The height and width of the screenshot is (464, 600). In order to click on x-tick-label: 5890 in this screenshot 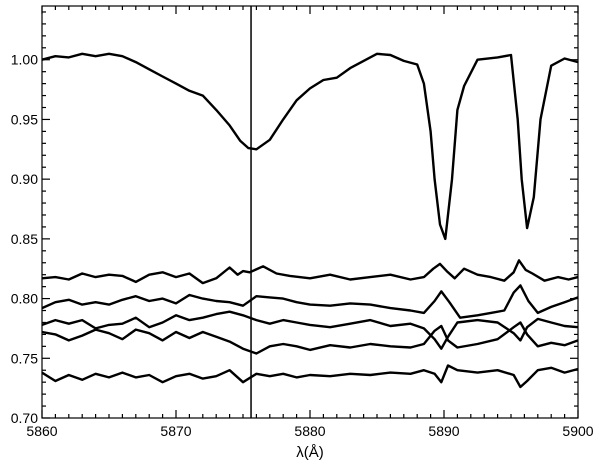, I will do `click(443, 431)`.